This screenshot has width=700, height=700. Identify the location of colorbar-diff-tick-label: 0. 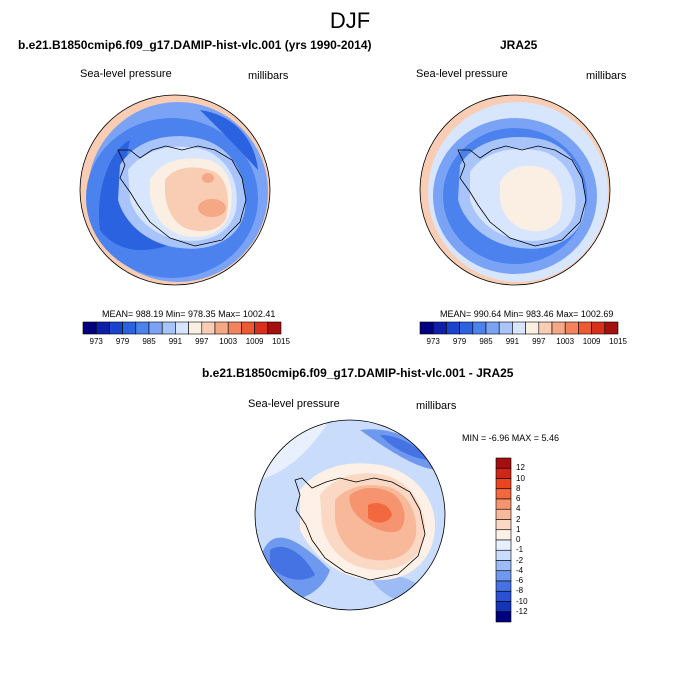
(518, 539).